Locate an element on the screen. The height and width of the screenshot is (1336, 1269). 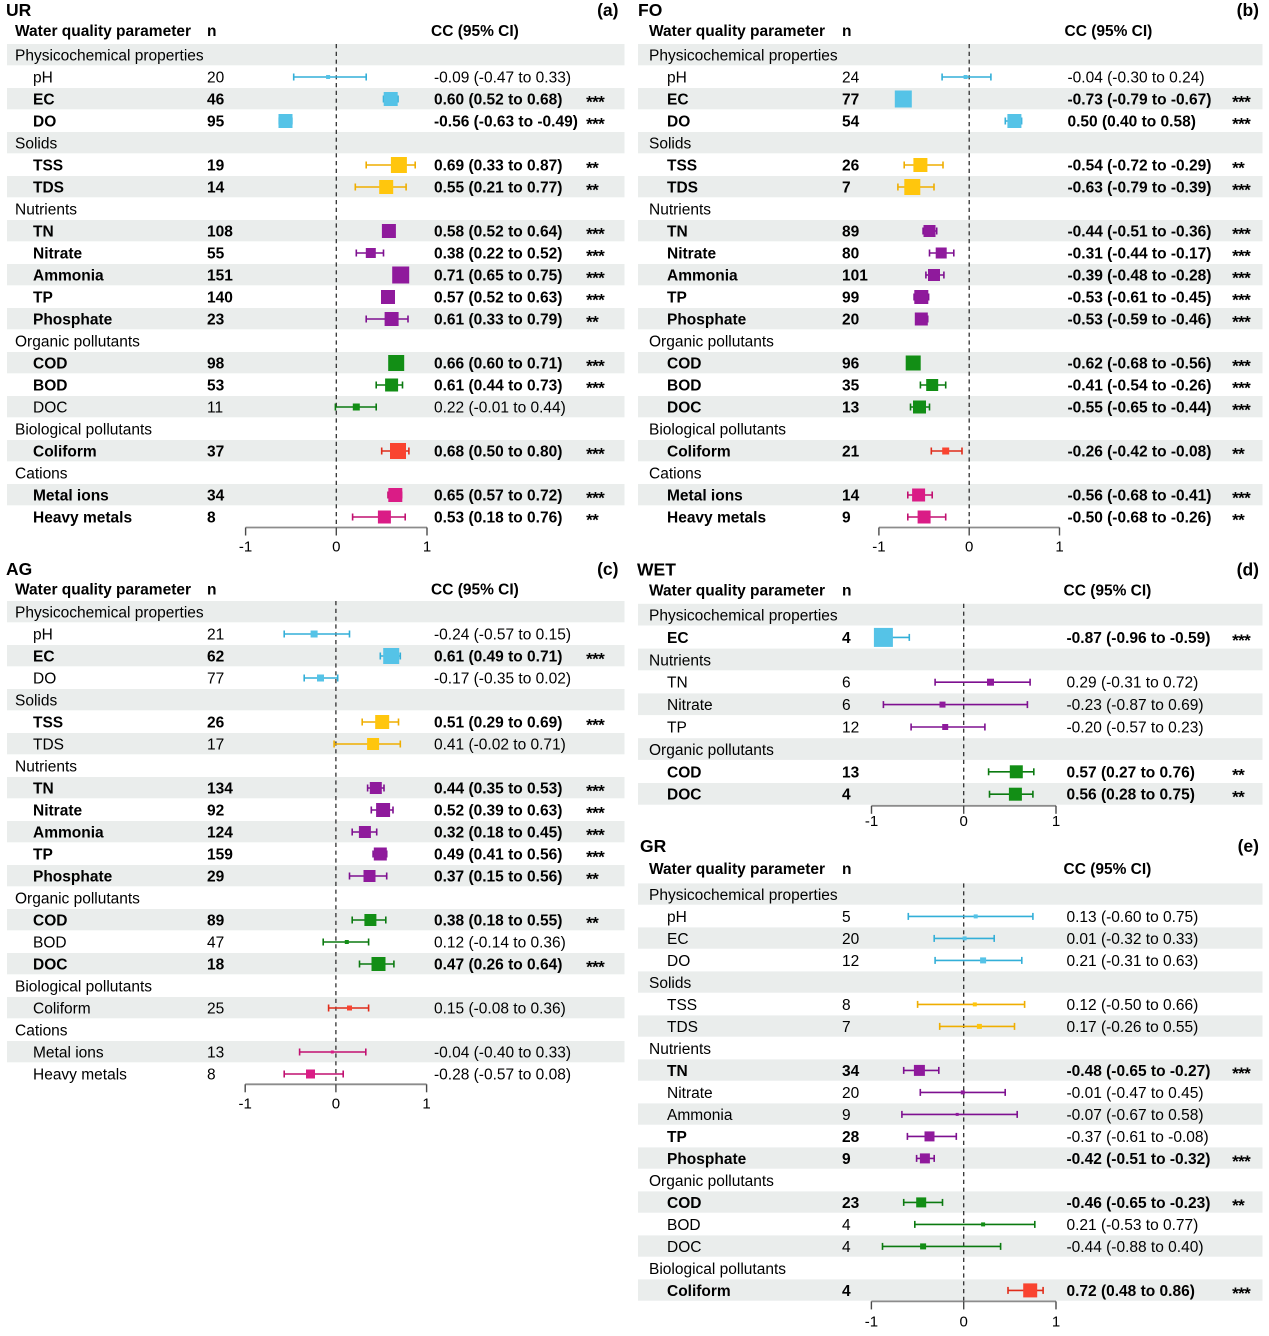
svg-text: 18 is located at coordinates (216, 965).